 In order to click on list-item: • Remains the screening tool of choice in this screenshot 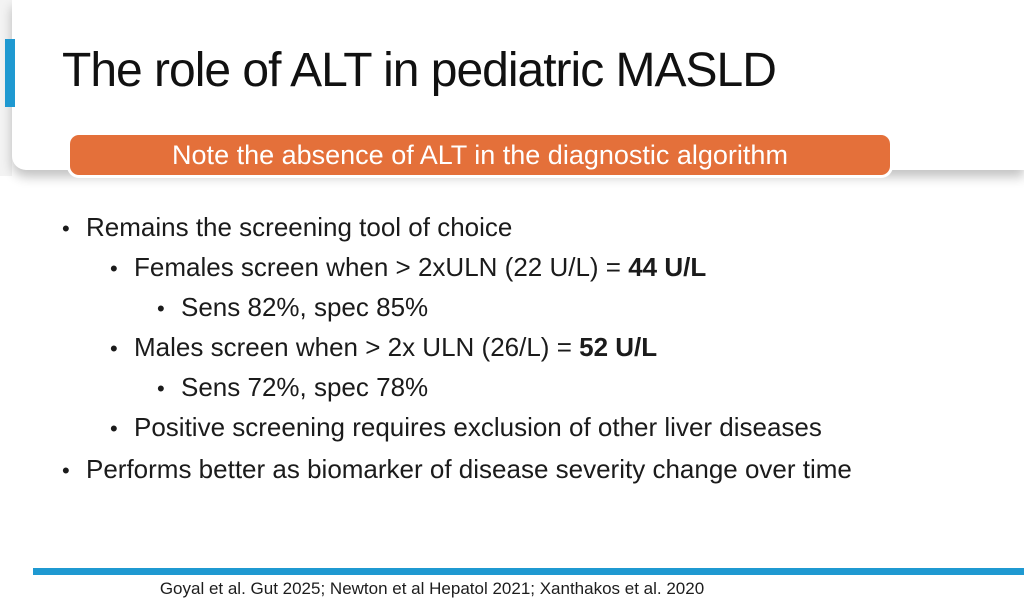, I will do `click(512, 227)`.